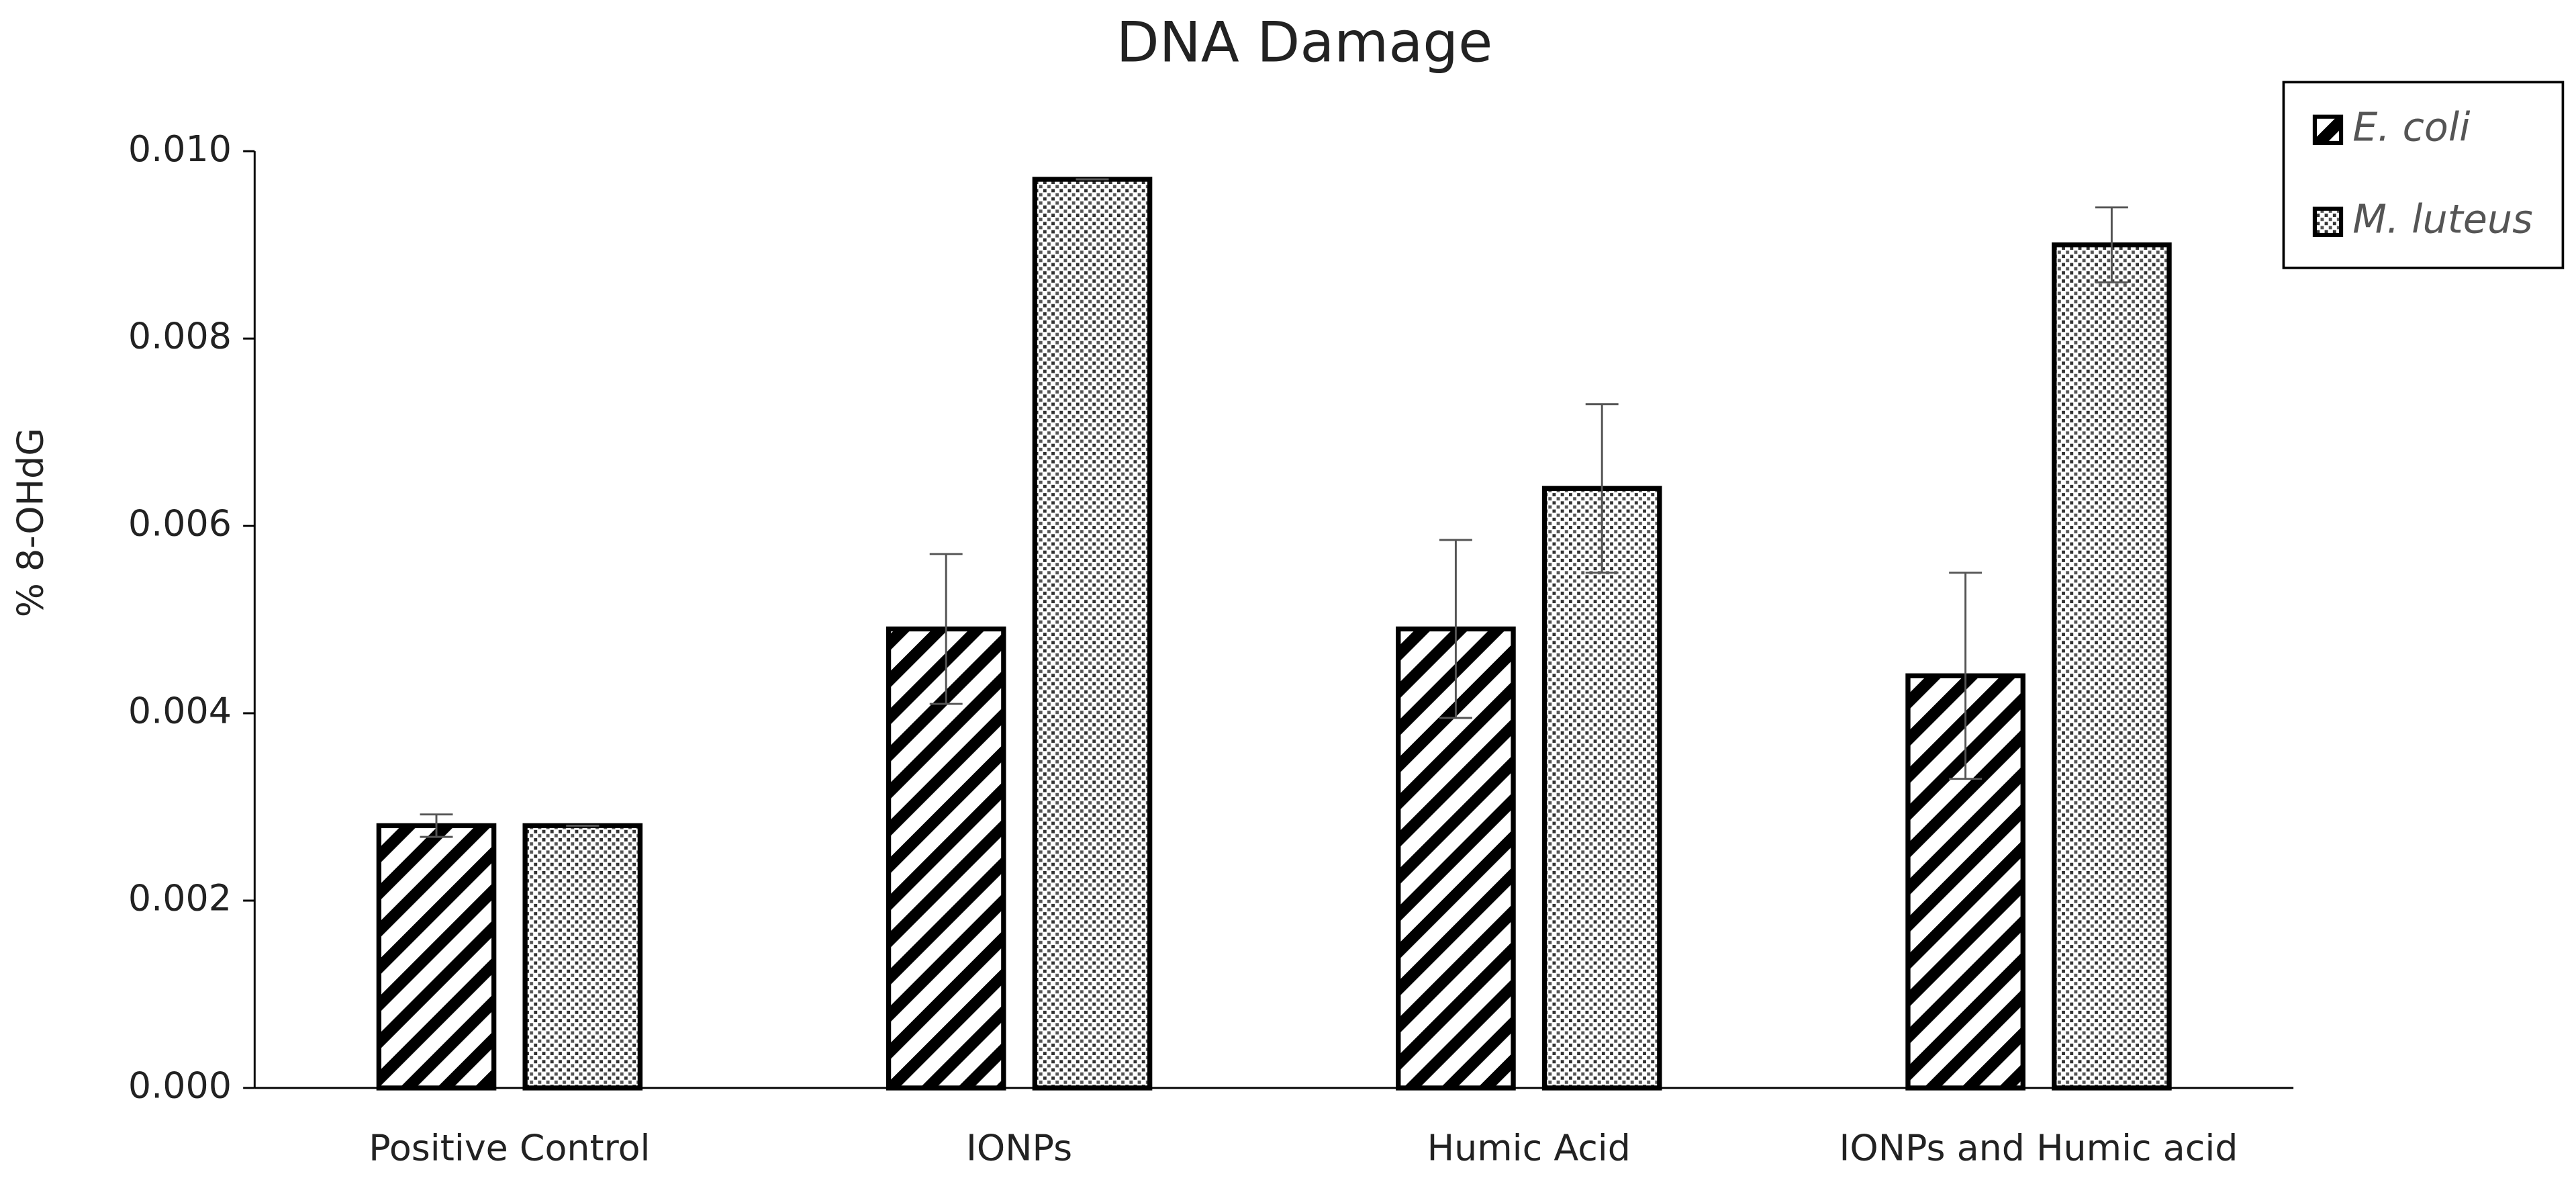  Describe the element at coordinates (1304, 42) in the screenshot. I see `chart-title: DNA Damage` at that location.